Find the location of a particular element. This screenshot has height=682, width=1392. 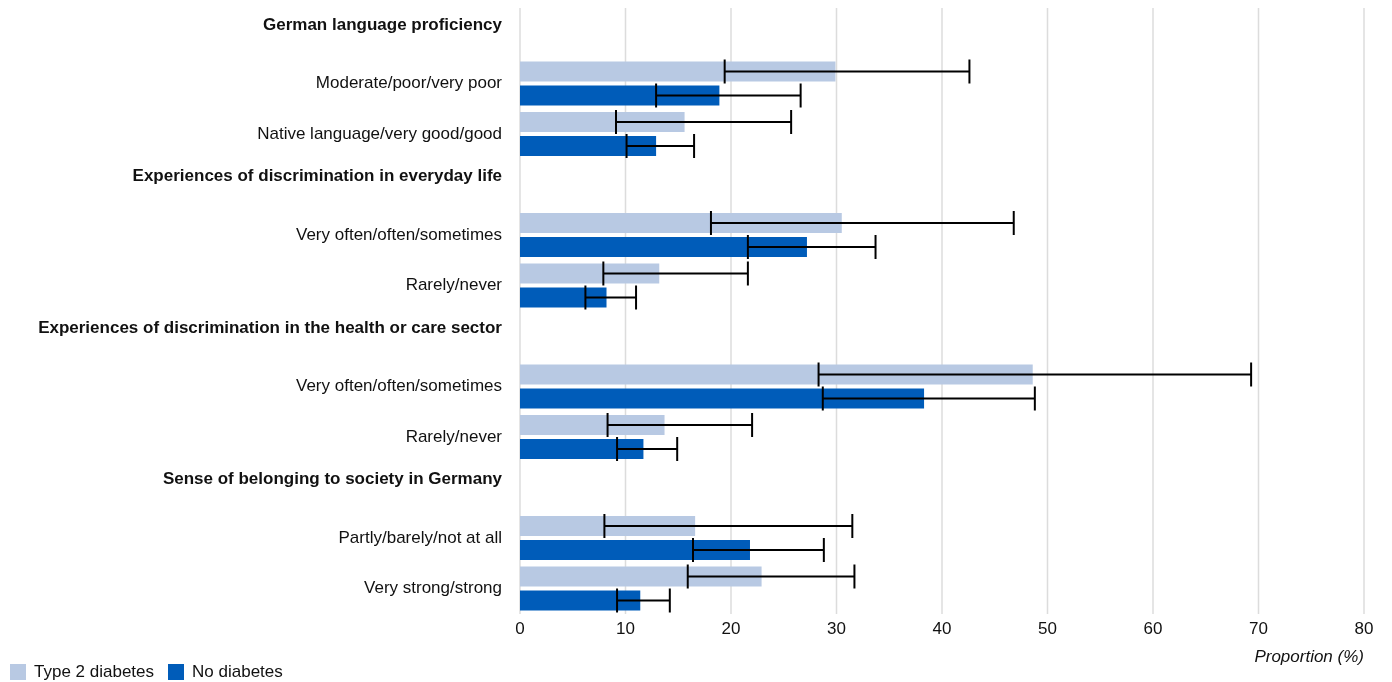

x-tick-label: 20 is located at coordinates (731, 629).